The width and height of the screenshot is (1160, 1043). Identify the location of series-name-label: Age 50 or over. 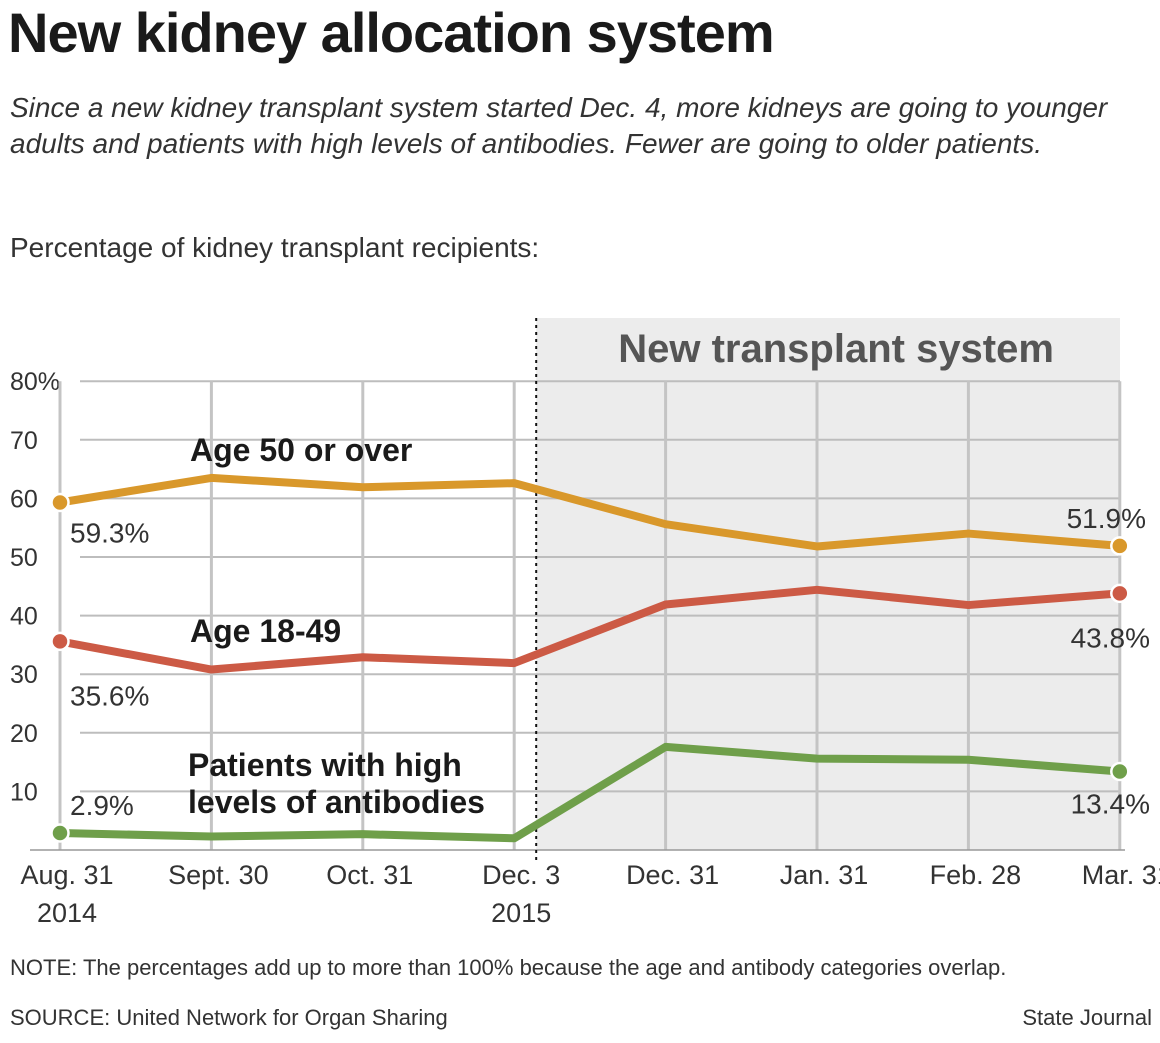
(301, 450).